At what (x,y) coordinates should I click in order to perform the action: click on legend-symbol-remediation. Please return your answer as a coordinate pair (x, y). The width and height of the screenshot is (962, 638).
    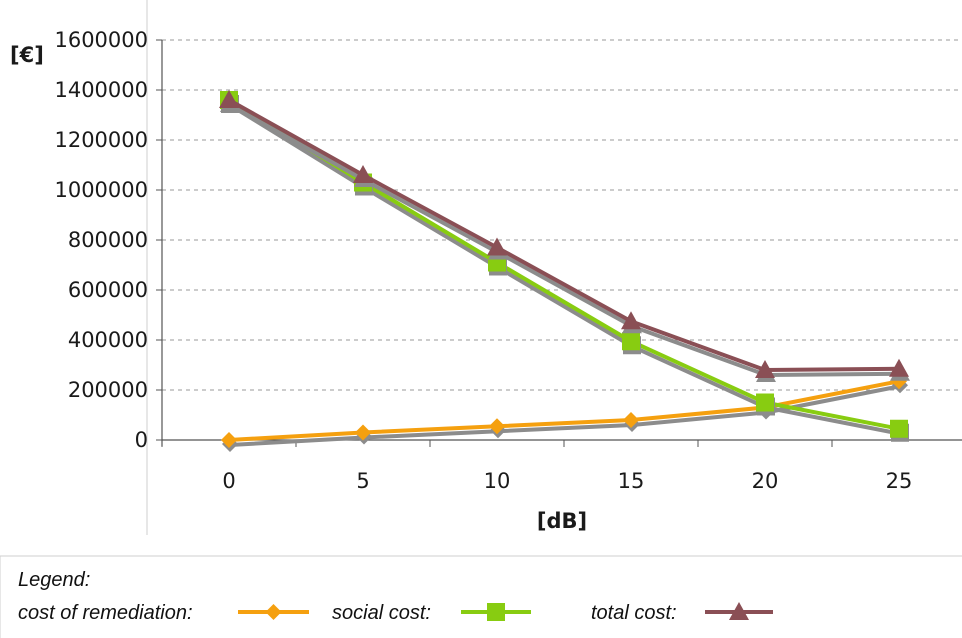
    Looking at the image, I should click on (273, 612).